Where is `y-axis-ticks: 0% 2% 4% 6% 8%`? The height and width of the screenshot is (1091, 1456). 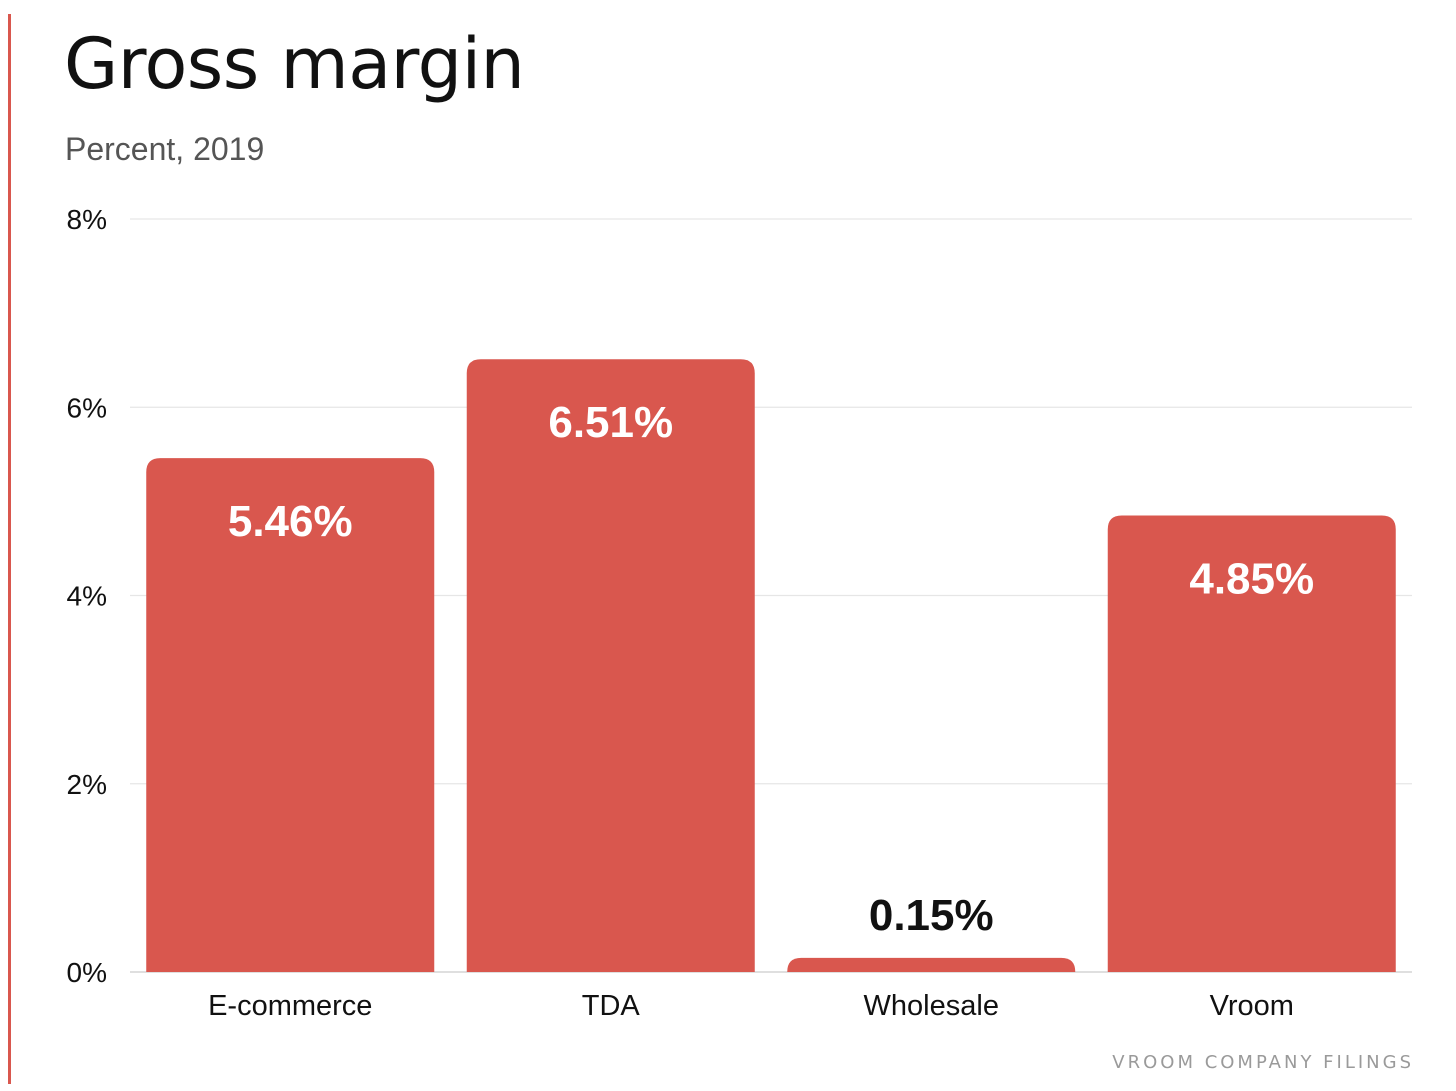
y-axis-ticks: 0% 2% 4% 6% 8% is located at coordinates (87, 596).